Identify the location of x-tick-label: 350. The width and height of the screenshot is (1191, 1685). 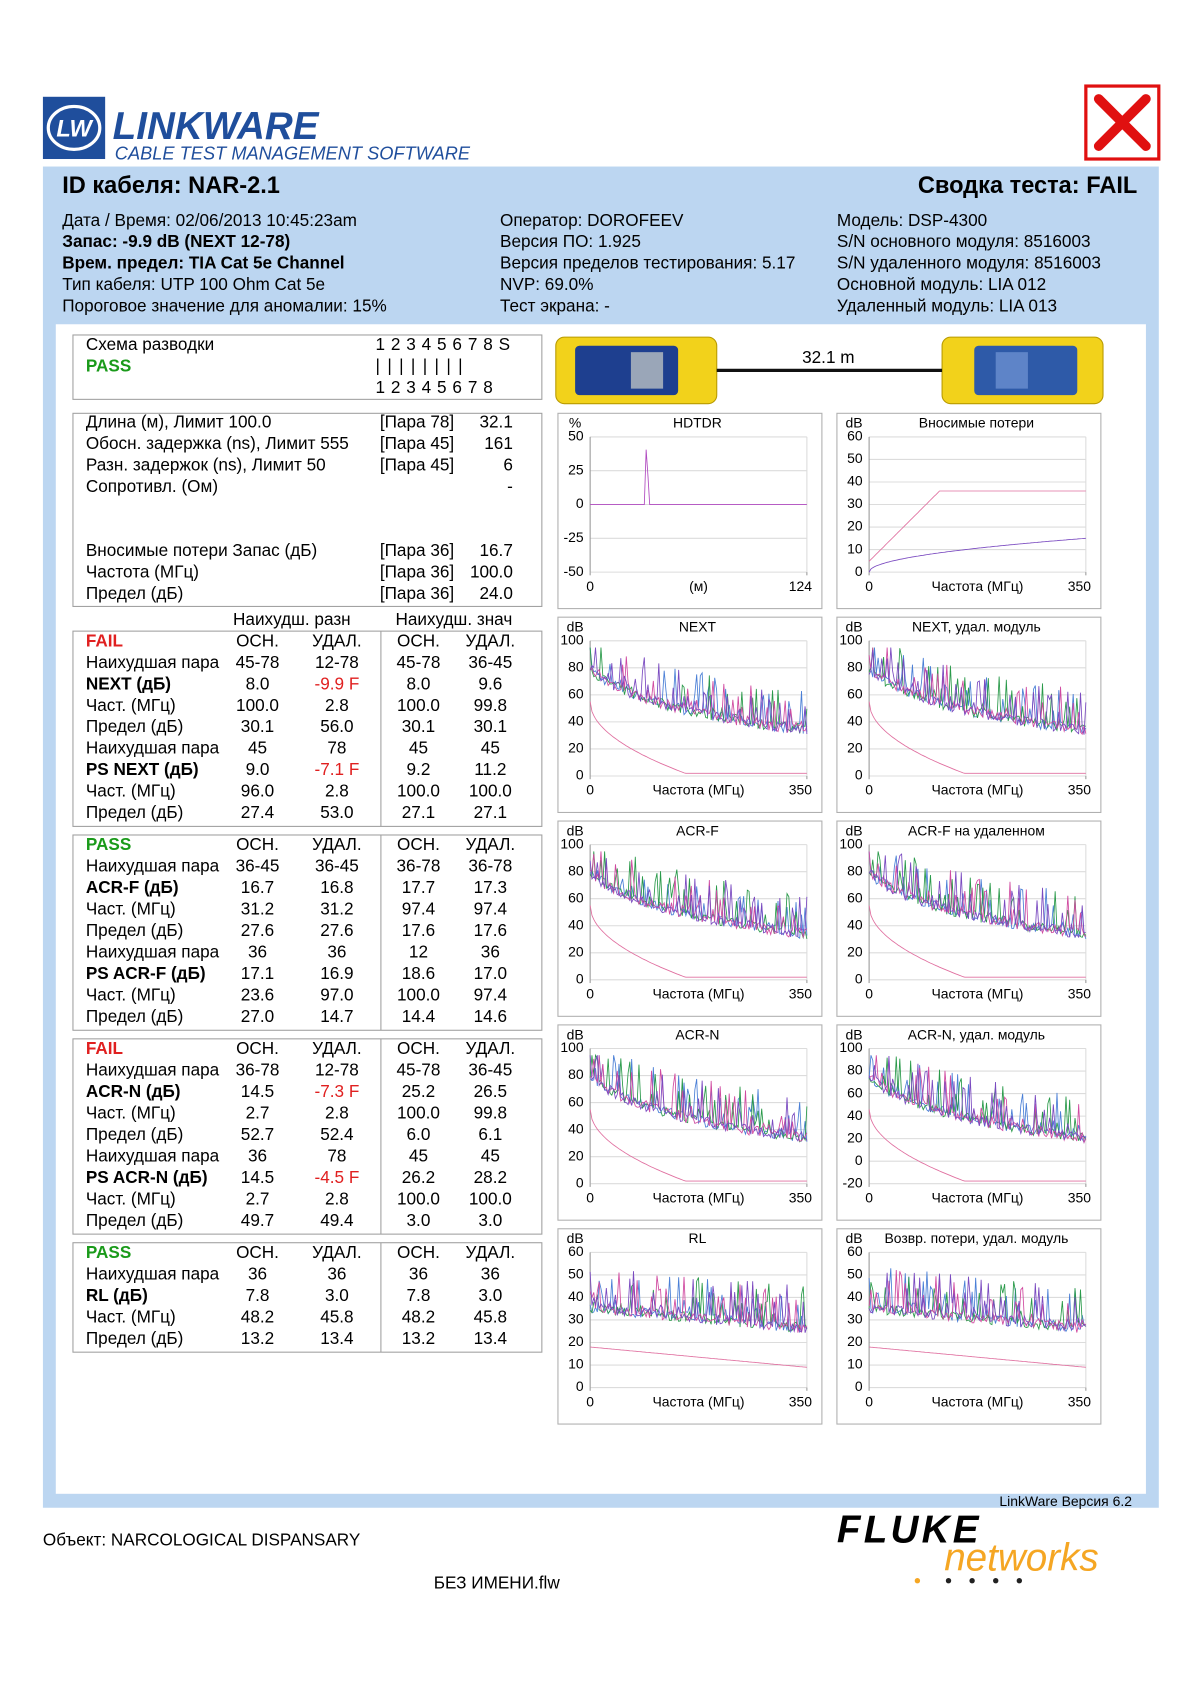
(1080, 994).